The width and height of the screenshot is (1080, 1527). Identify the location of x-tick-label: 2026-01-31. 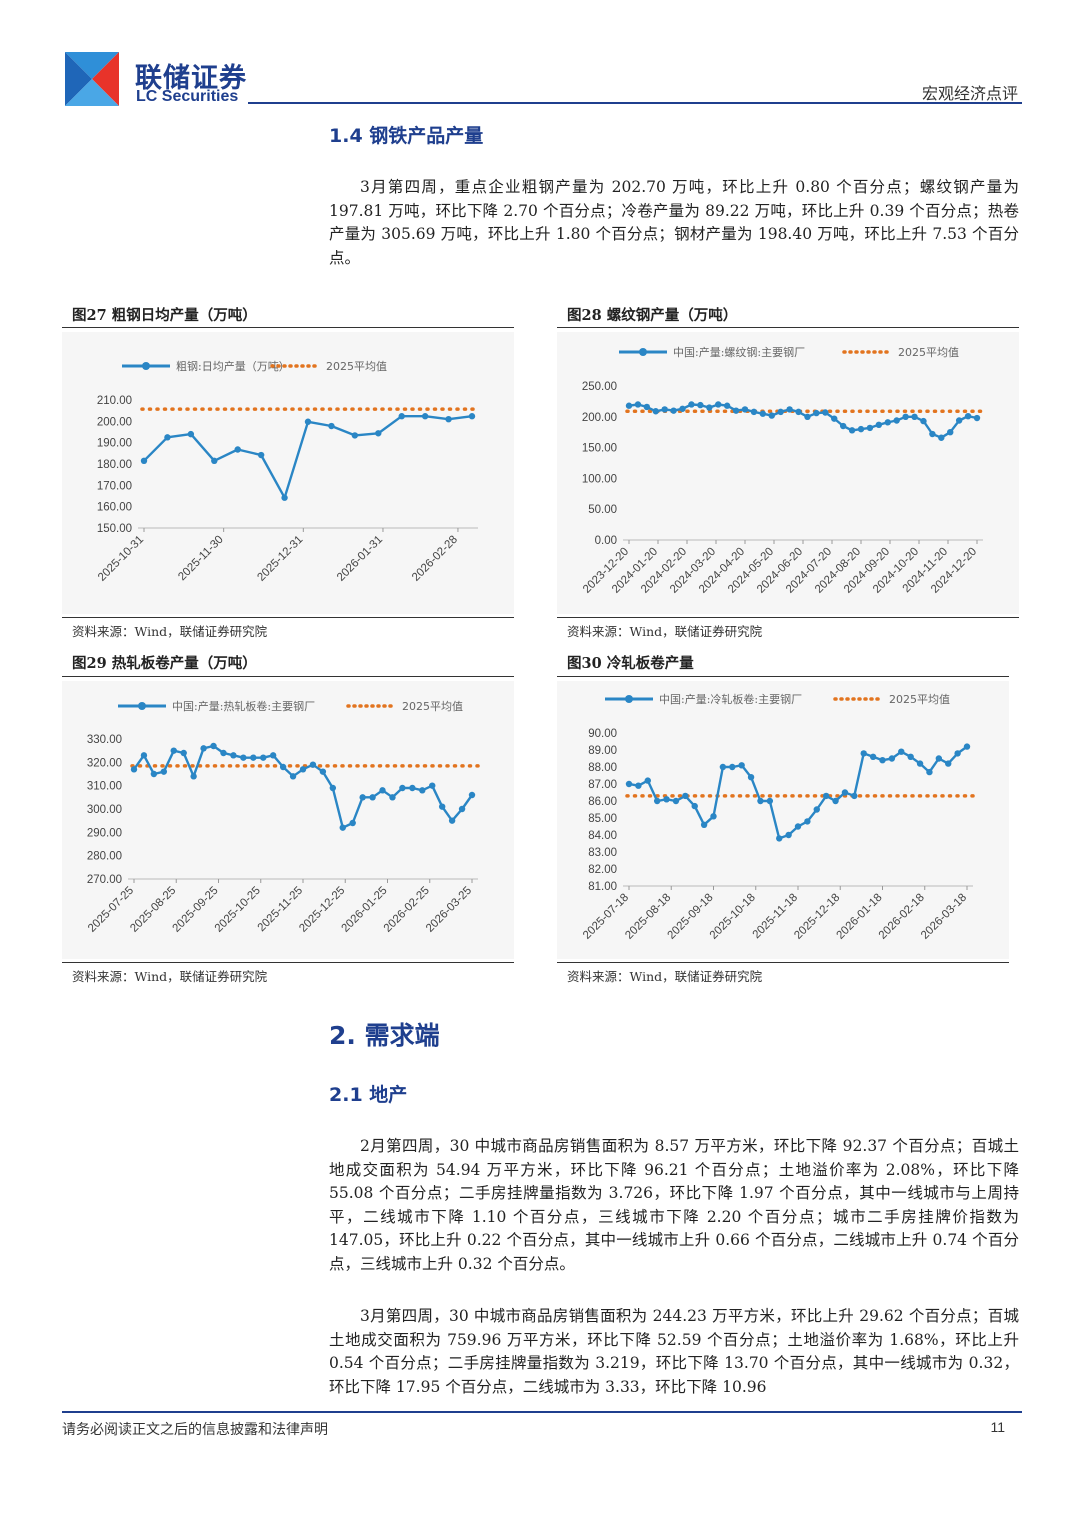
(360, 559).